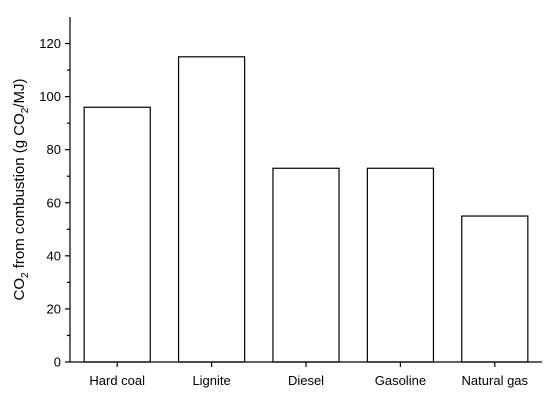 Image resolution: width=550 pixels, height=400 pixels. I want to click on x-tick-label: Gasoline, so click(400, 380).